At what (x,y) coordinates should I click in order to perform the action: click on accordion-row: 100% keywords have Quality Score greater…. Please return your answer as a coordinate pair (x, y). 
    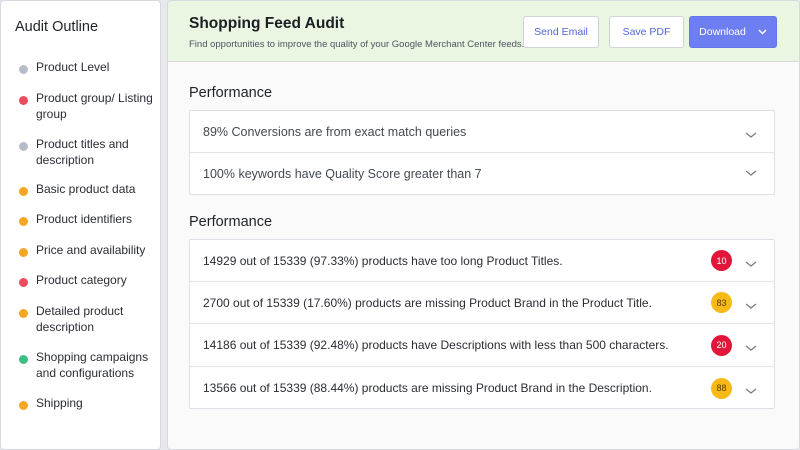
    Looking at the image, I should click on (482, 174).